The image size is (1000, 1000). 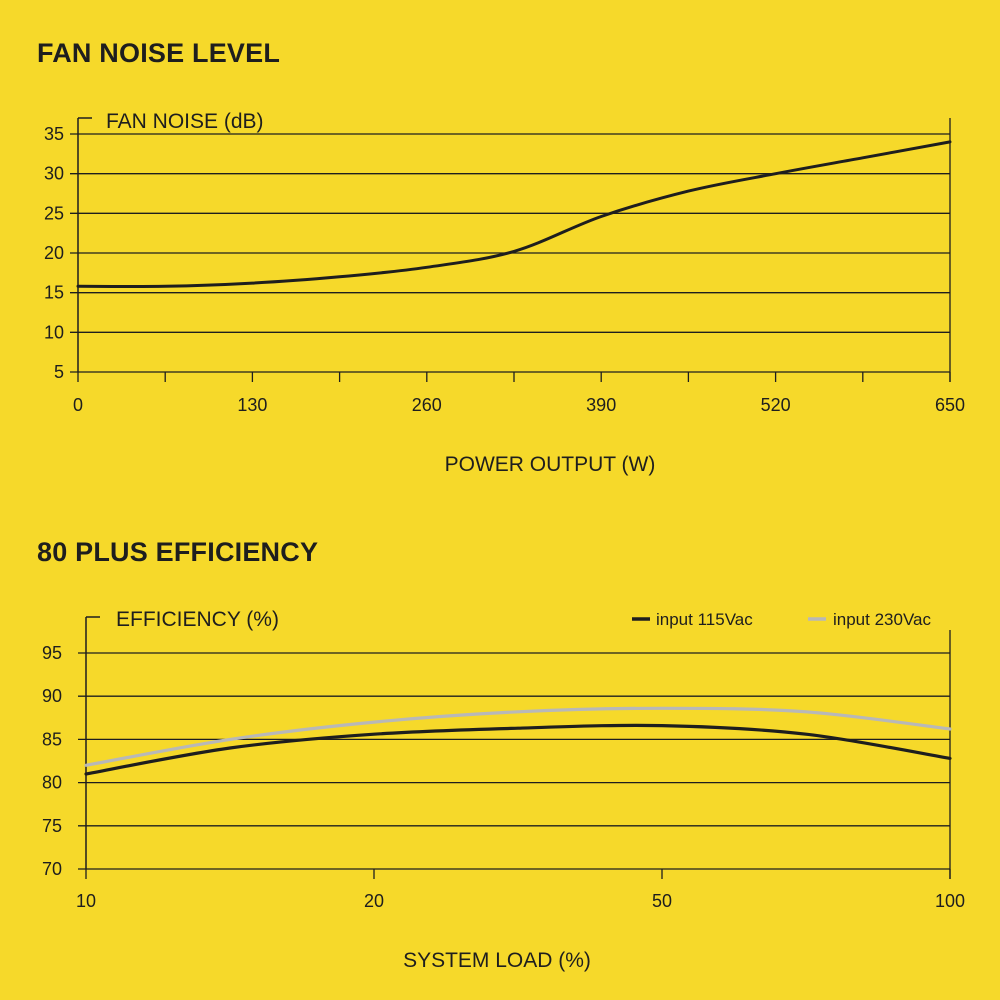 I want to click on eff-x-tick-label: 10, so click(x=86, y=901).